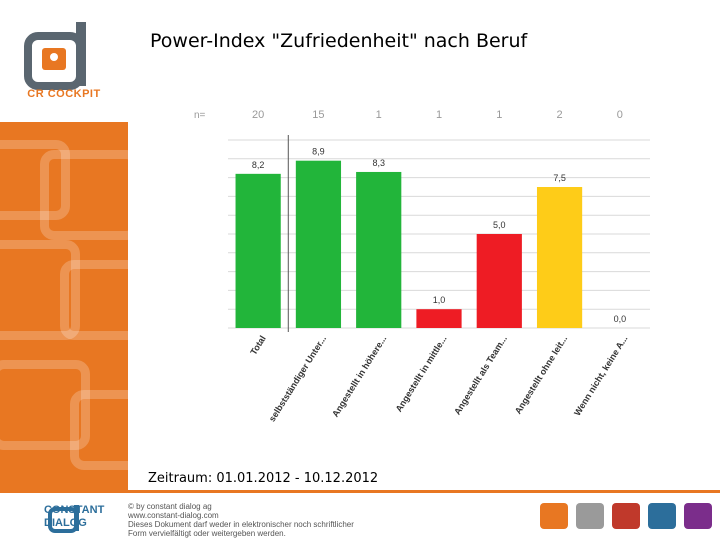 The height and width of the screenshot is (540, 720). Describe the element at coordinates (258, 165) in the screenshot. I see `value-label: 8,2` at that location.